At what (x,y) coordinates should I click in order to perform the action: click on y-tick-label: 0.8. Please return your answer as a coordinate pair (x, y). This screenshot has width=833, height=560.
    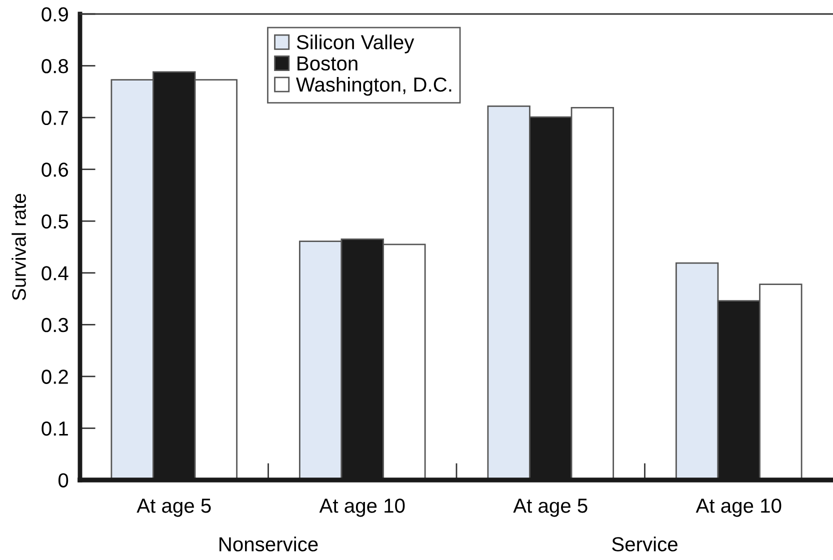
    Looking at the image, I should click on (55, 66).